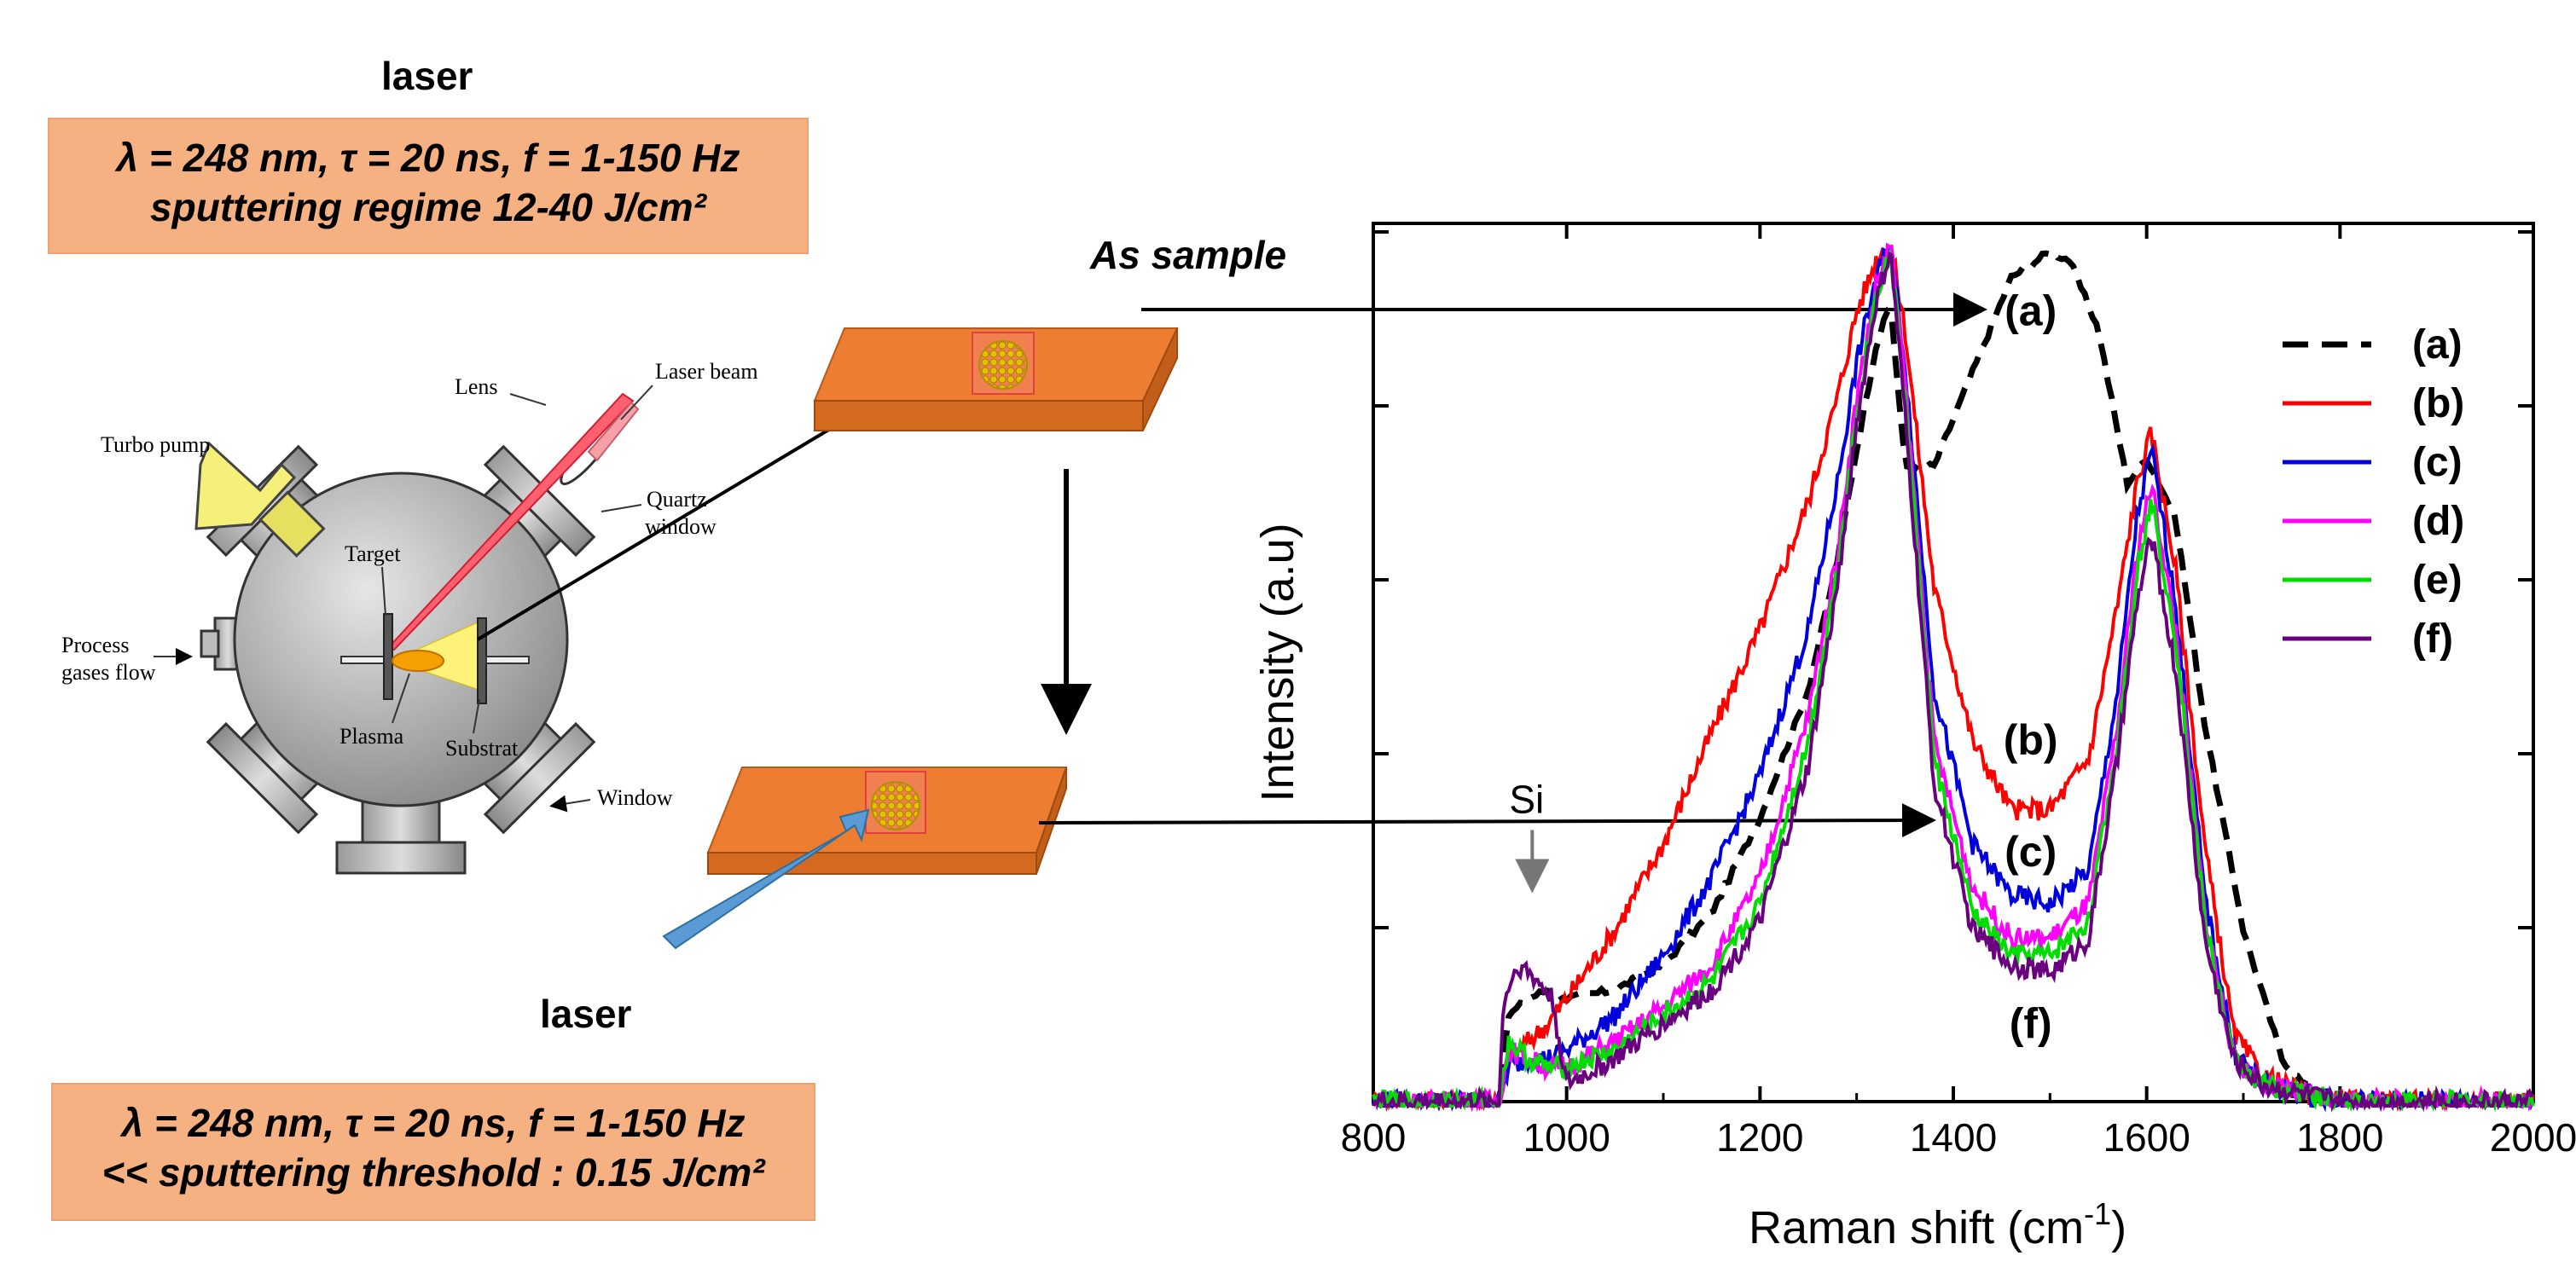 The height and width of the screenshot is (1273, 2576). What do you see at coordinates (2432, 639) in the screenshot?
I see `legend-label-f: (f)` at bounding box center [2432, 639].